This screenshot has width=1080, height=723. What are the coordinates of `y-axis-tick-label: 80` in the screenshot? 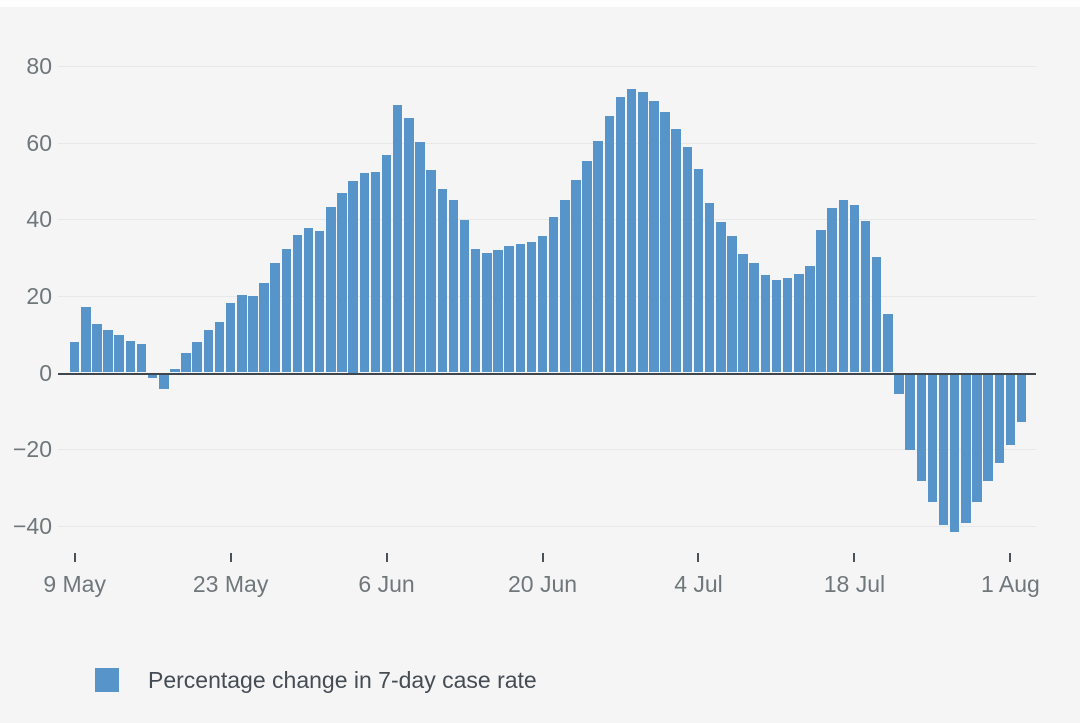 It's located at (39, 66).